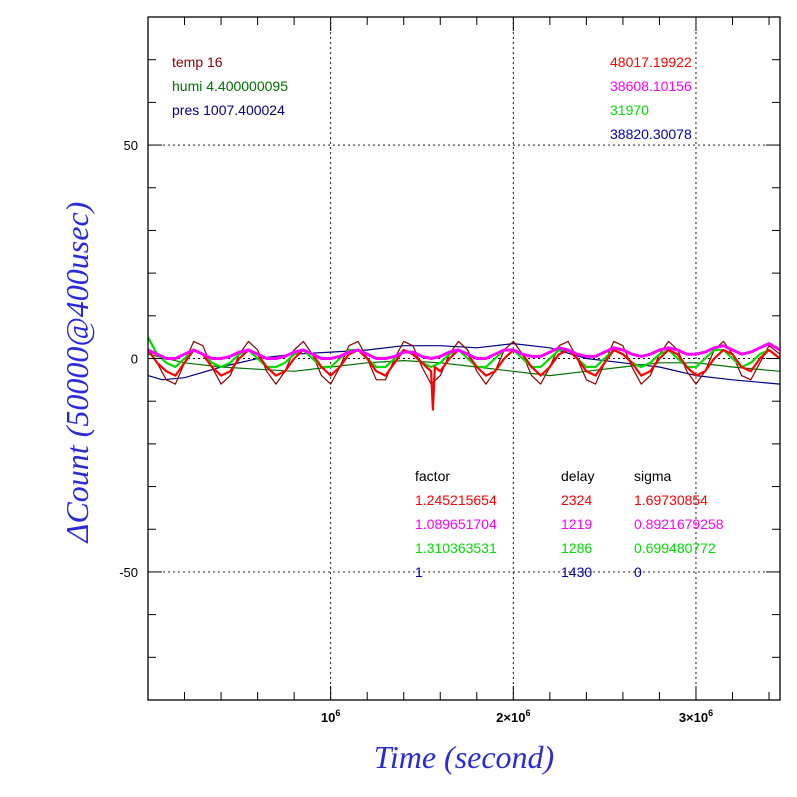  Describe the element at coordinates (456, 500) in the screenshot. I see `table-cell: 1.245215654` at that location.